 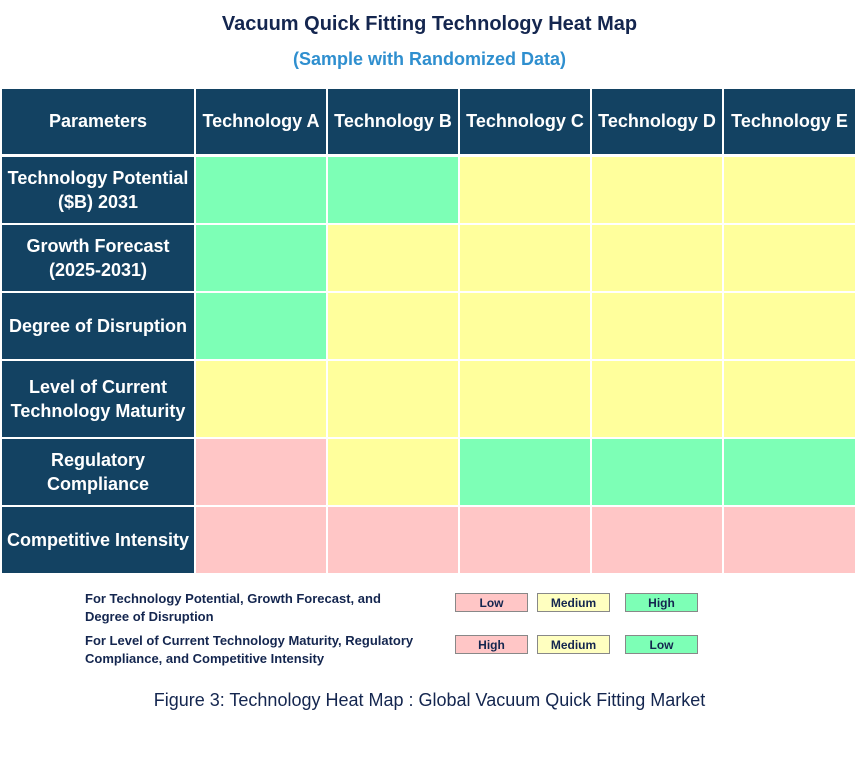 What do you see at coordinates (99, 259) in the screenshot?
I see `row-header: Growth Forecast (2025-2031)` at bounding box center [99, 259].